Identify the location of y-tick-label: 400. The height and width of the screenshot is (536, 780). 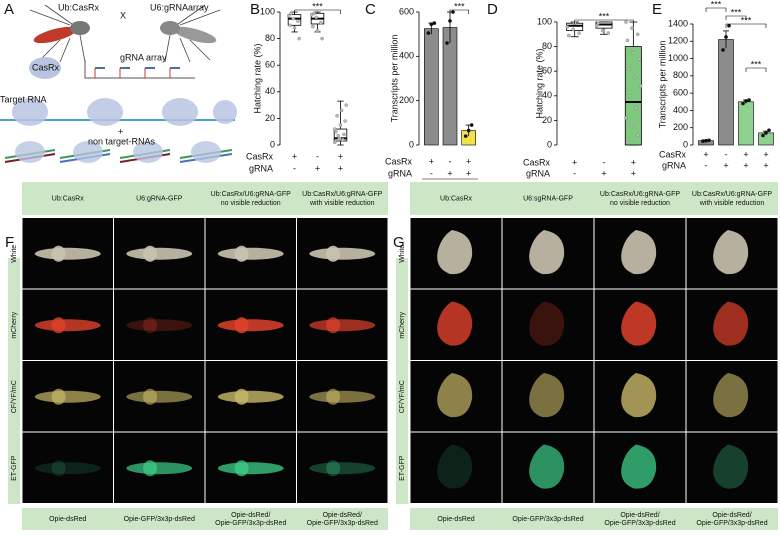
(406, 56).